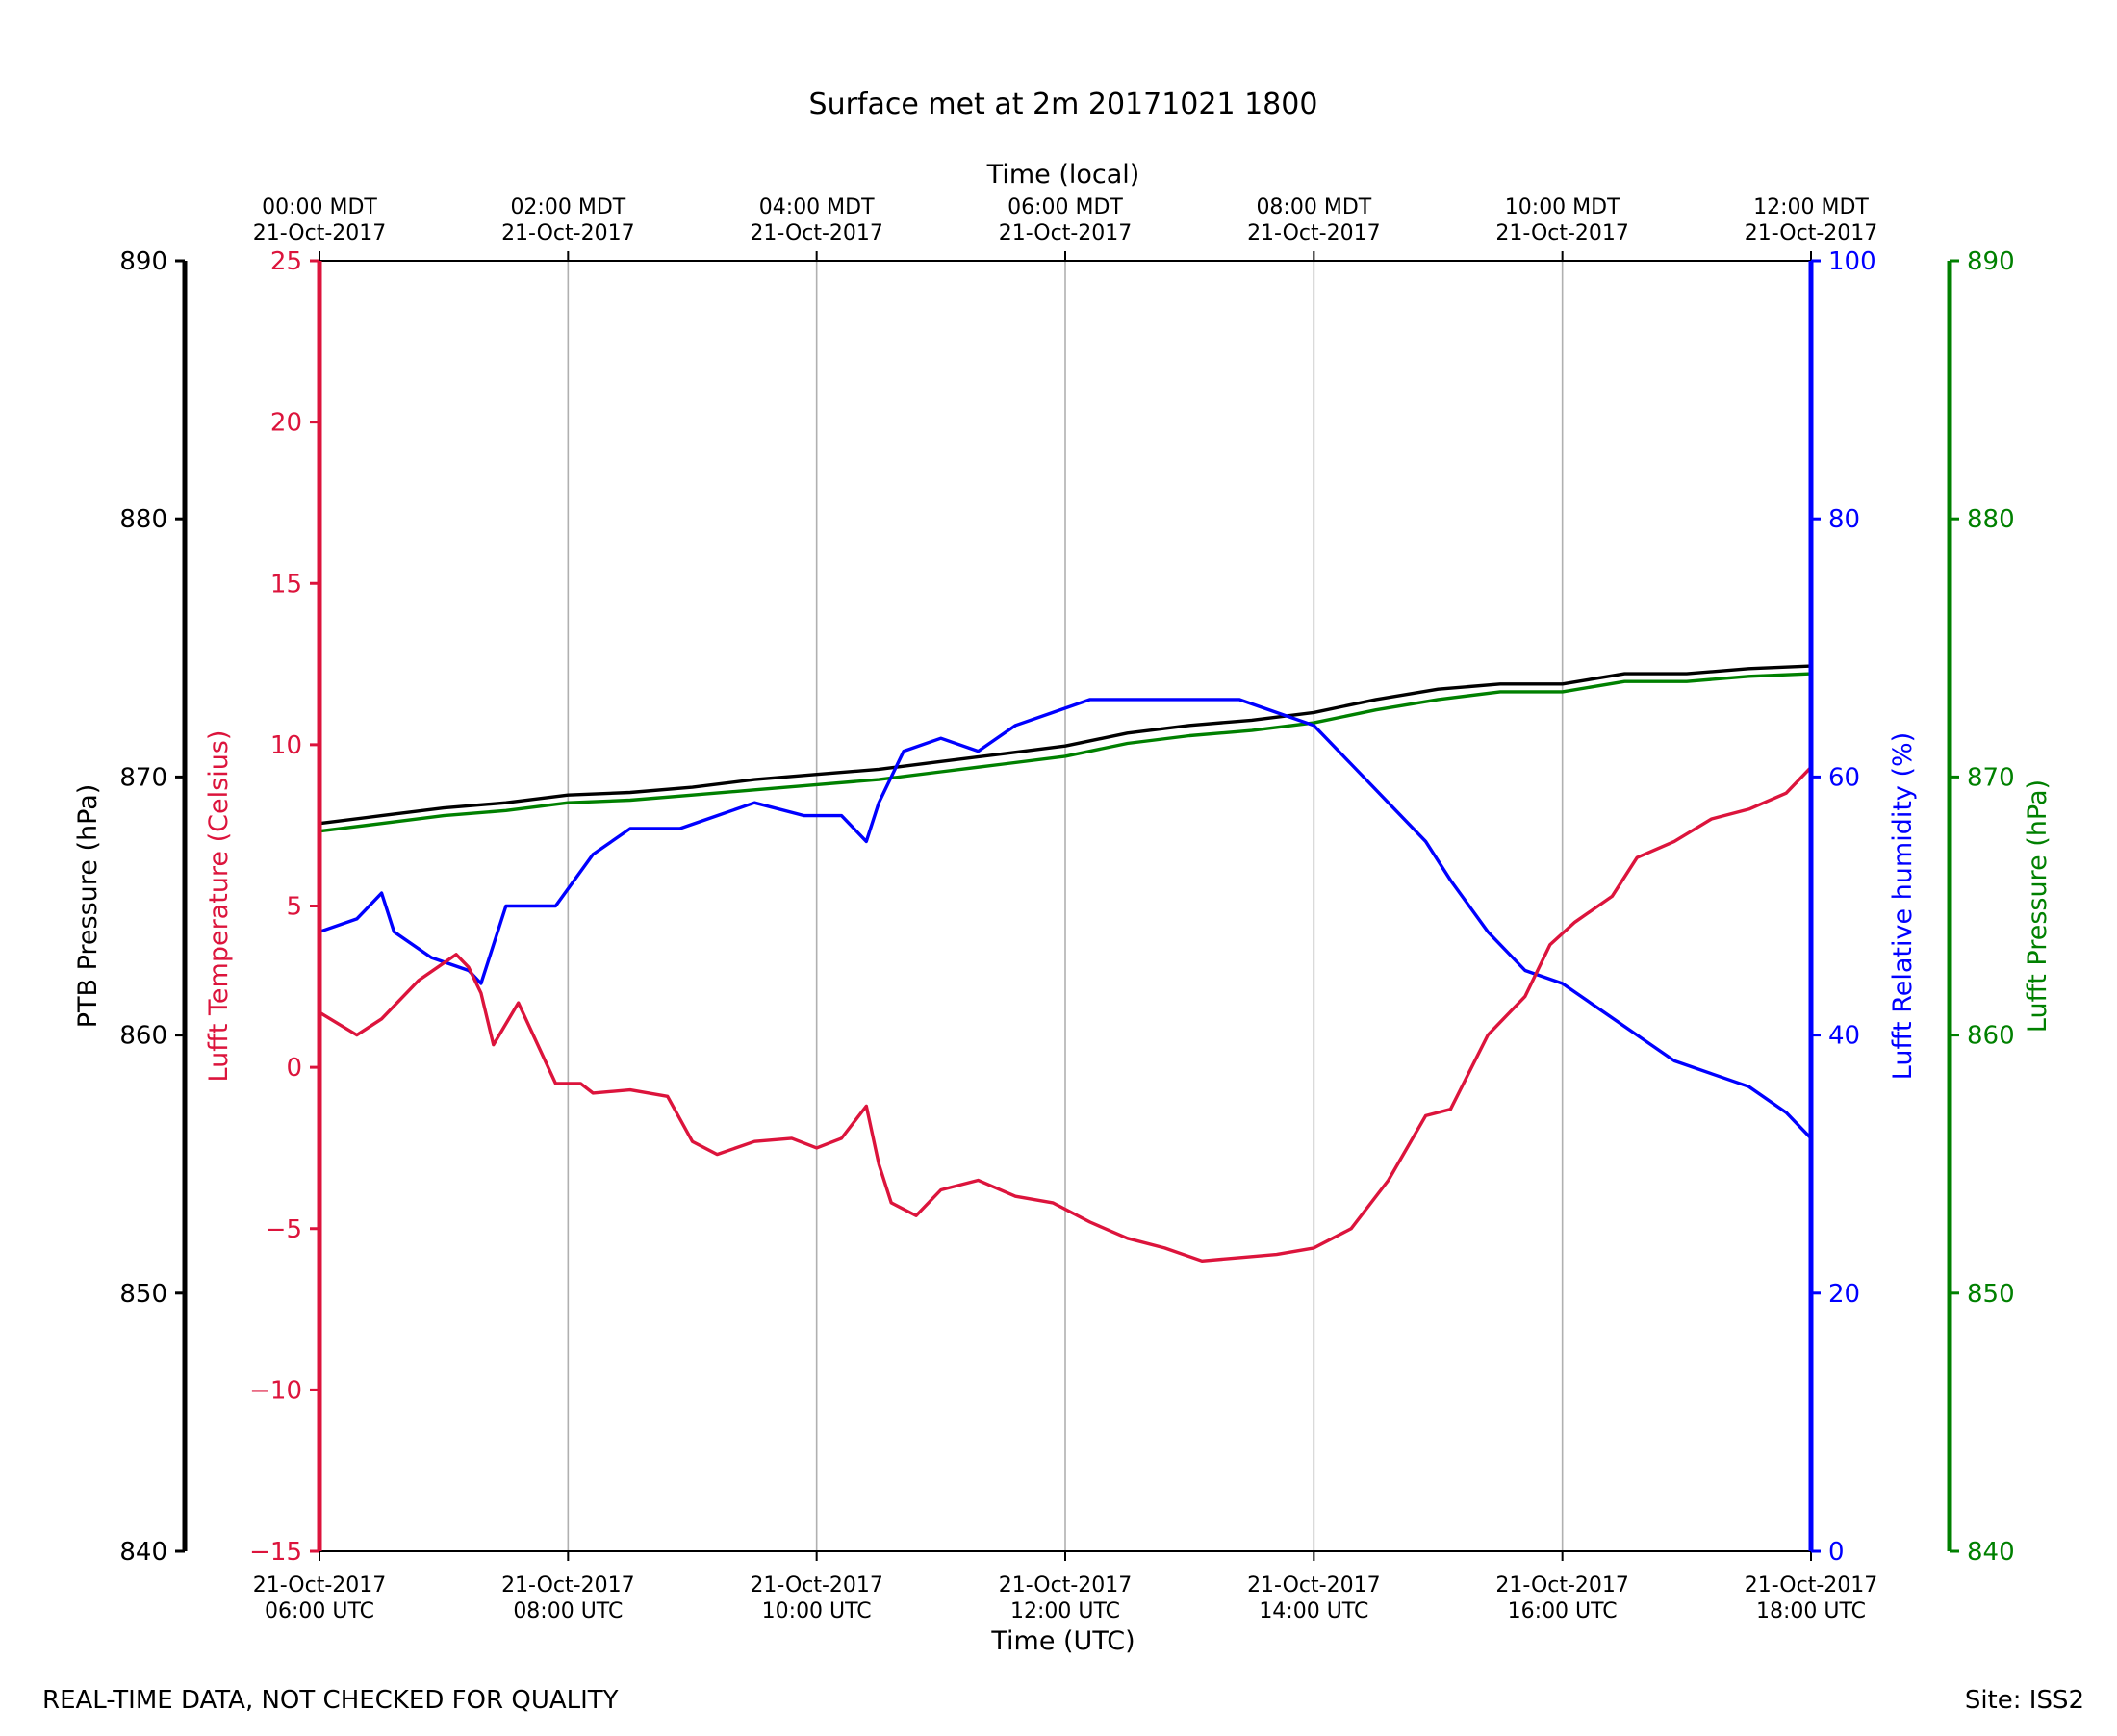 This screenshot has width=2117, height=1736. What do you see at coordinates (1812, 233) in the screenshot?
I see `x-tick-label-top-line2-6: 21-Oct-2017` at bounding box center [1812, 233].